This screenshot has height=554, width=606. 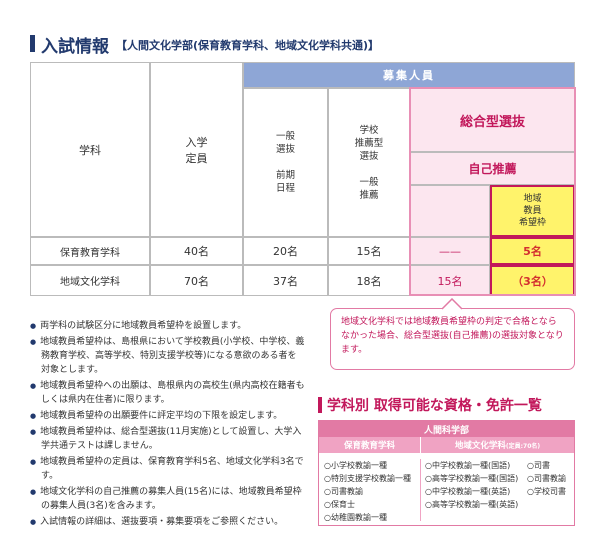 I want to click on text: 学校, so click(x=369, y=130).